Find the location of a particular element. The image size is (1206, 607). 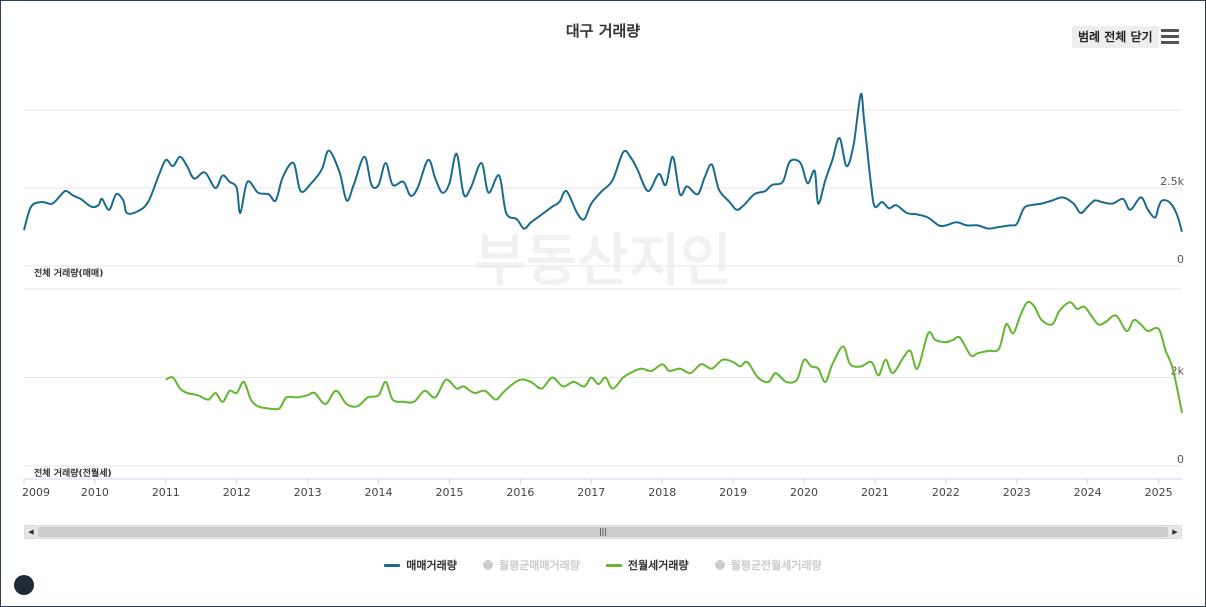

scroll-left-icon: ◀ is located at coordinates (31, 532).